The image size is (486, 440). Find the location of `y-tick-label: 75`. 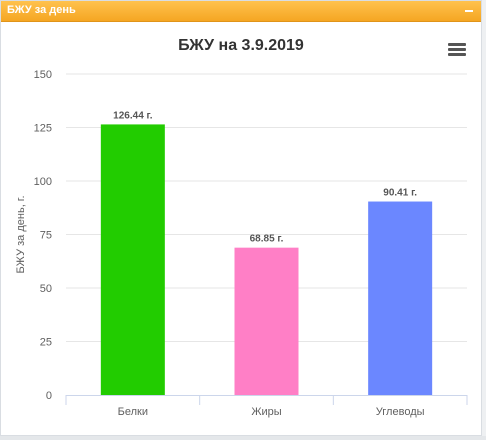

y-tick-label: 75 is located at coordinates (46, 236).